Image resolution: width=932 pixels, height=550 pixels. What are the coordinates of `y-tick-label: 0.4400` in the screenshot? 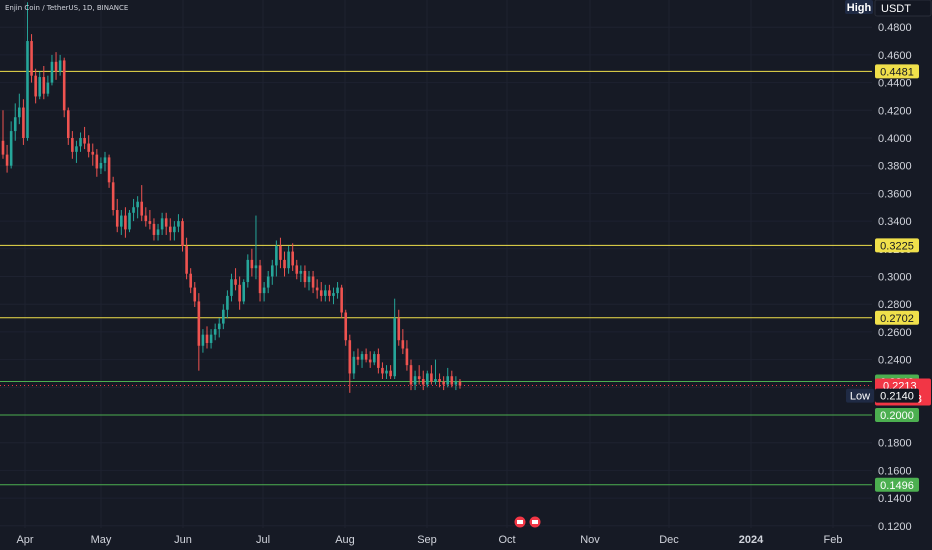 It's located at (895, 84).